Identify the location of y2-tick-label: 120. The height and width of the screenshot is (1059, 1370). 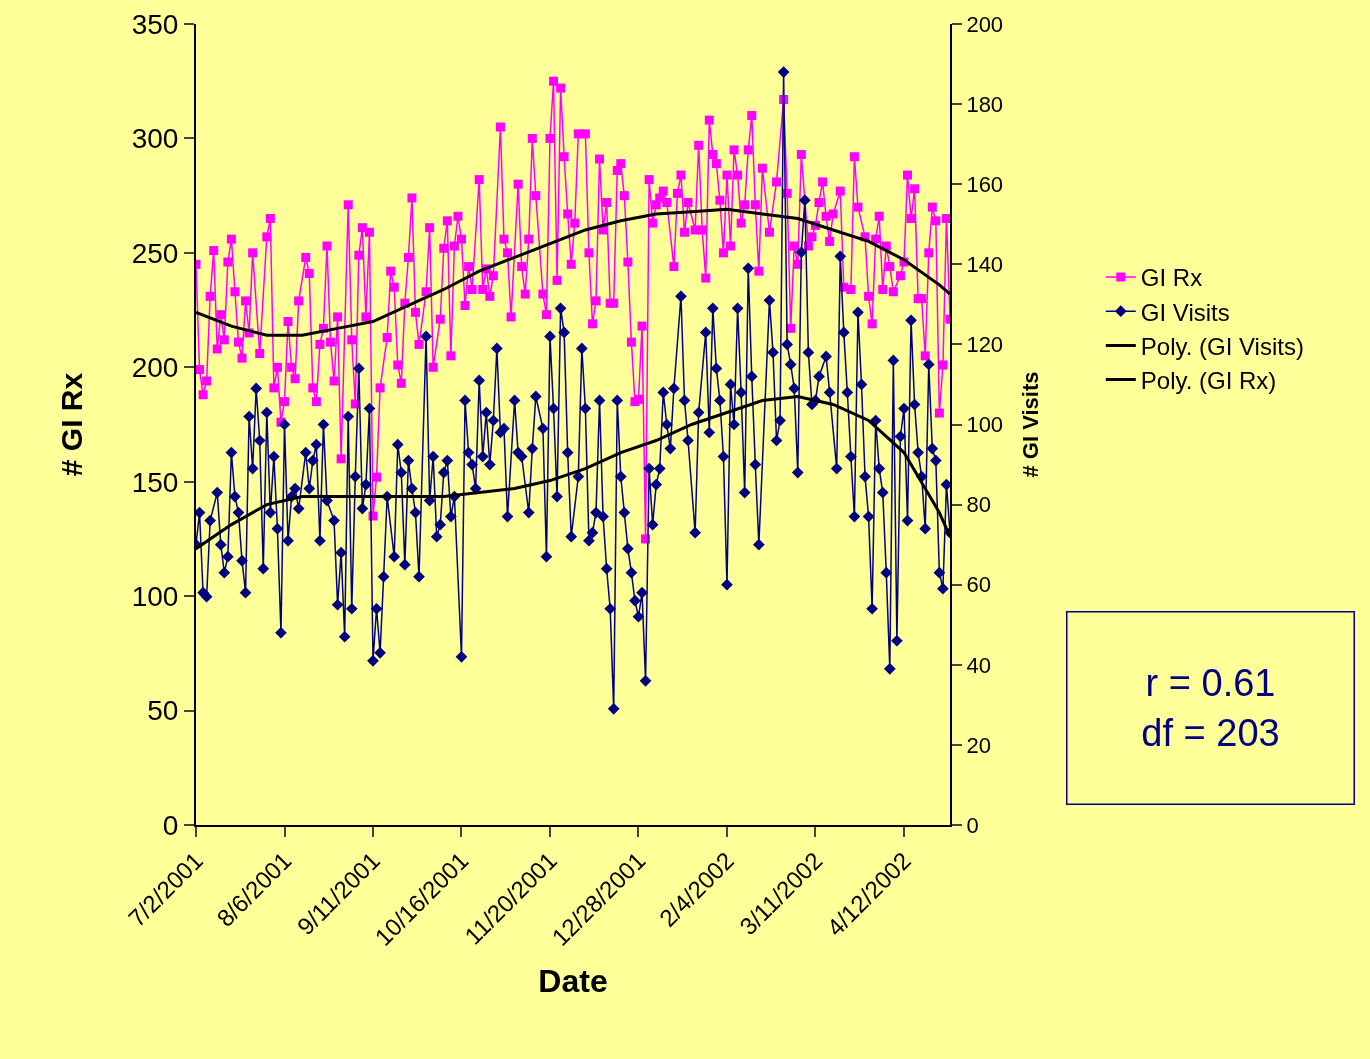
(985, 345).